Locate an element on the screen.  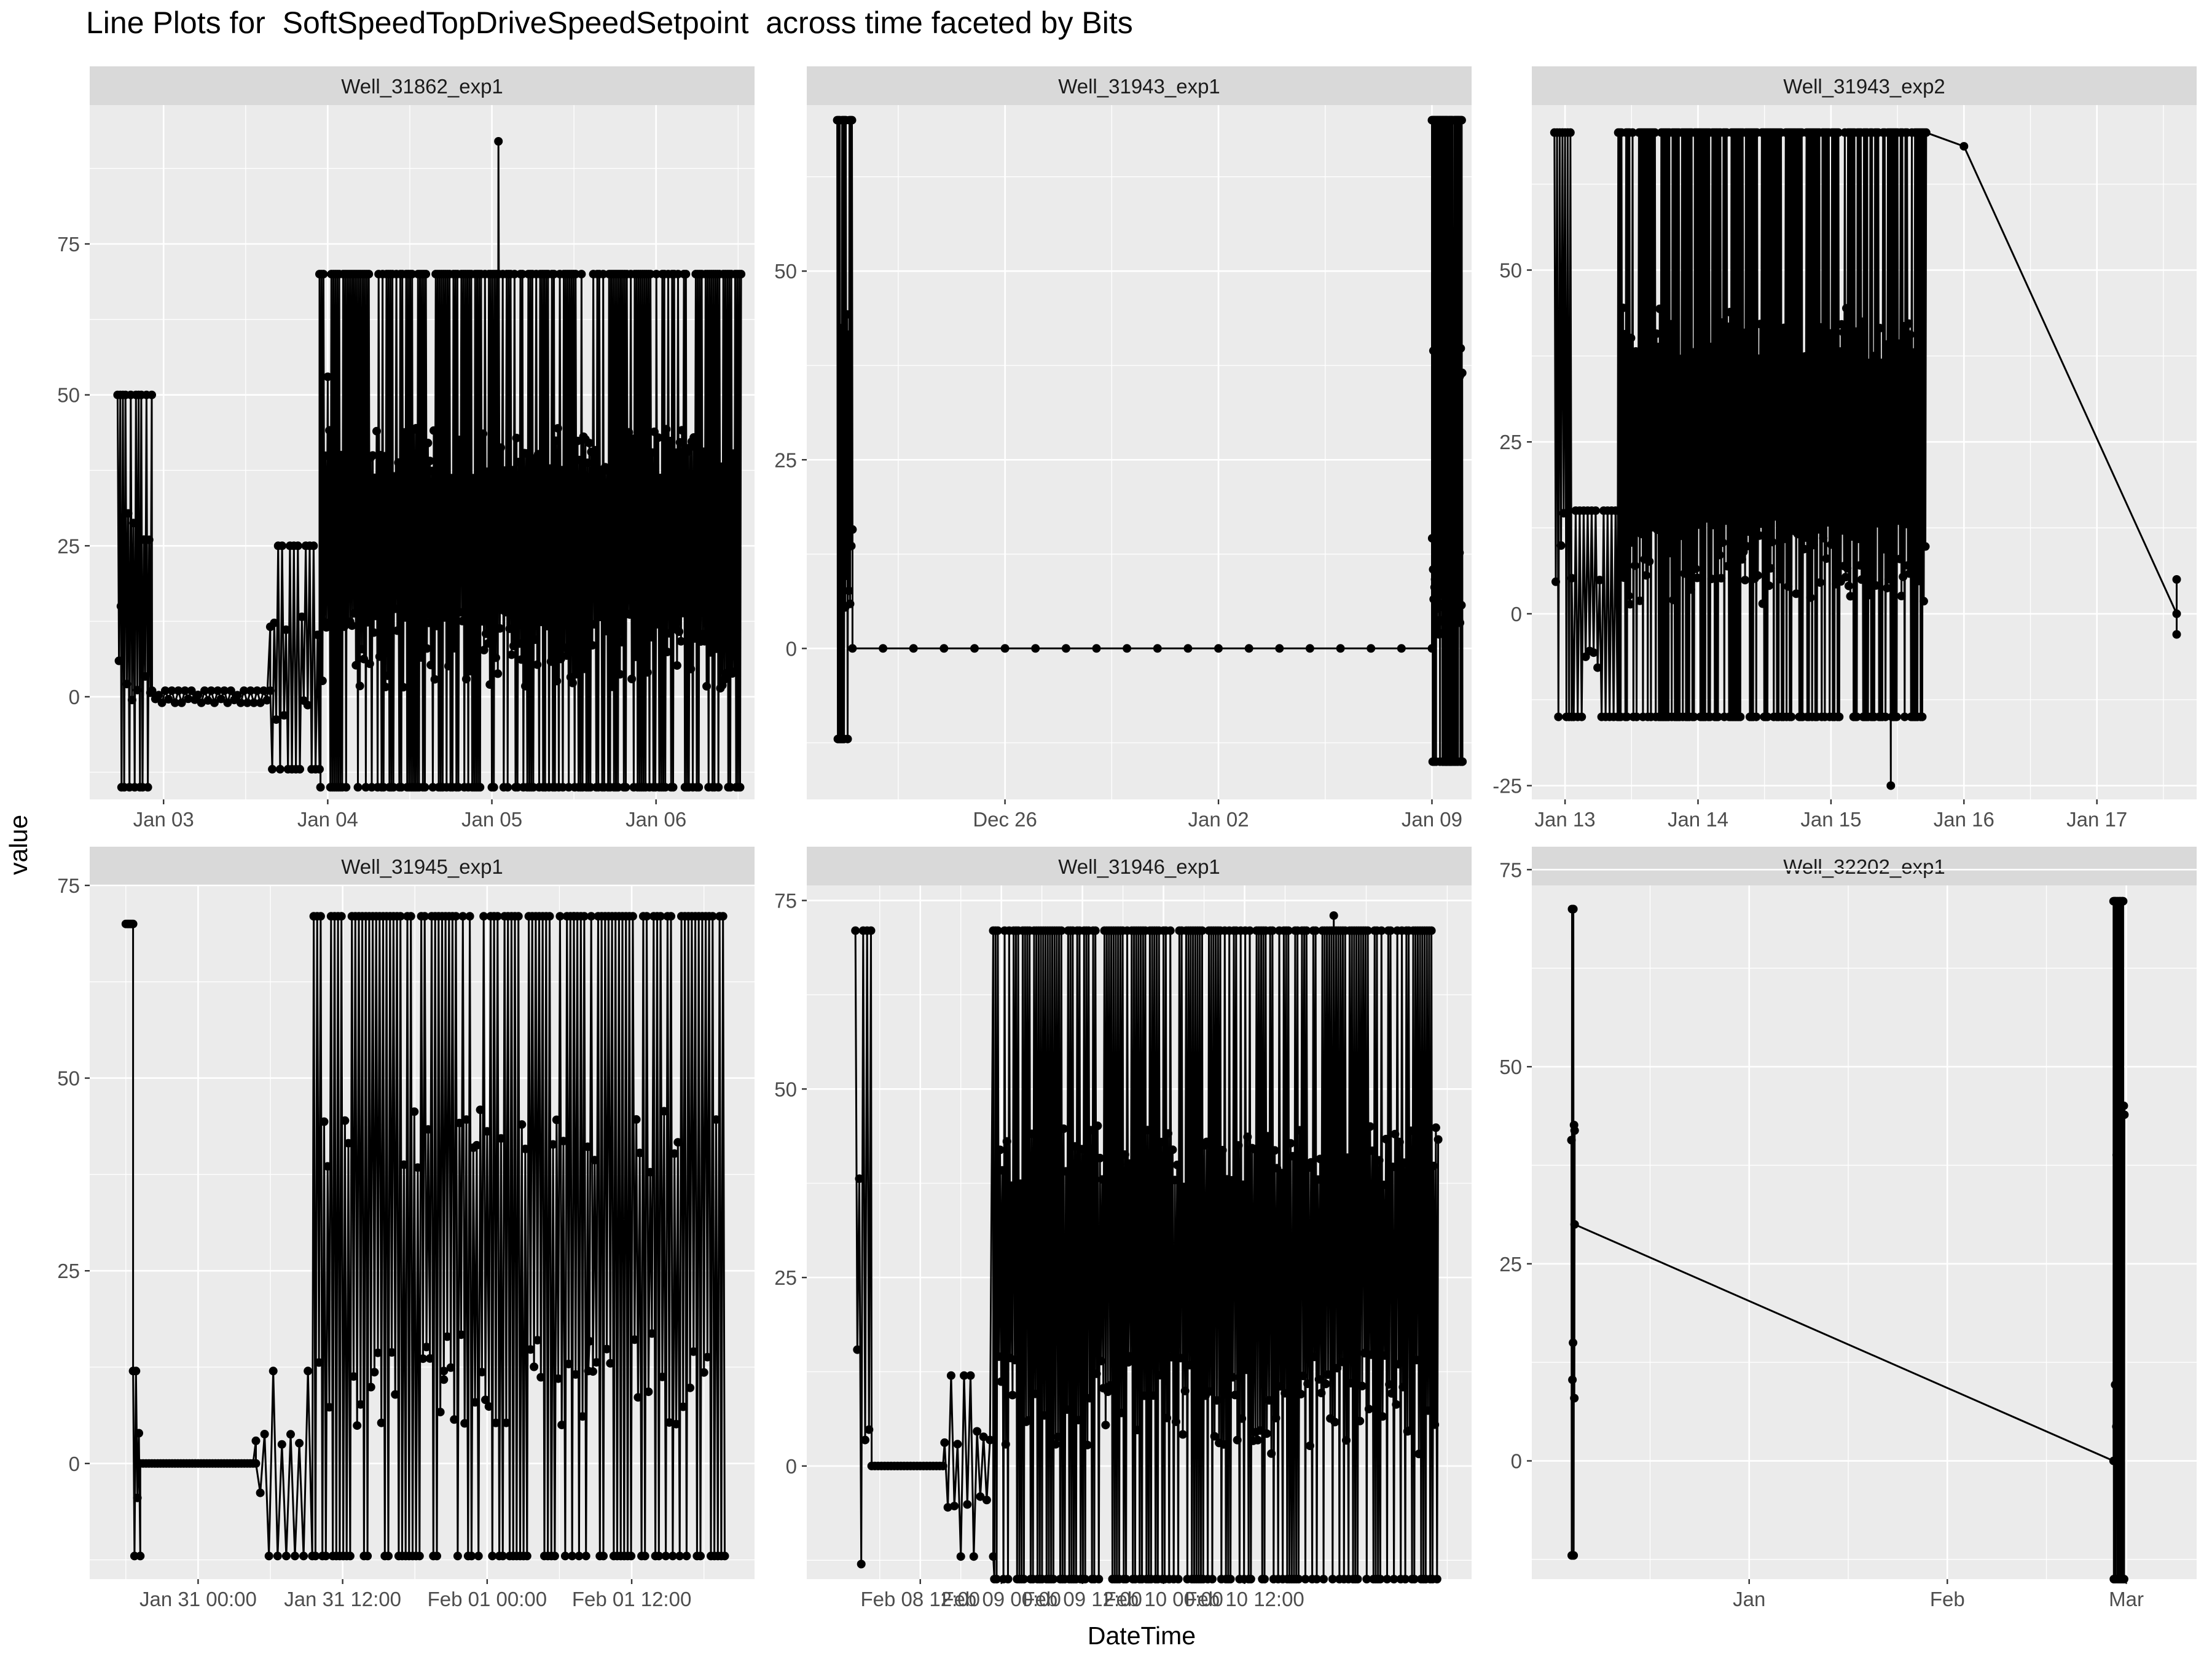
y-tick-label: 75 is located at coordinates (68, 244).